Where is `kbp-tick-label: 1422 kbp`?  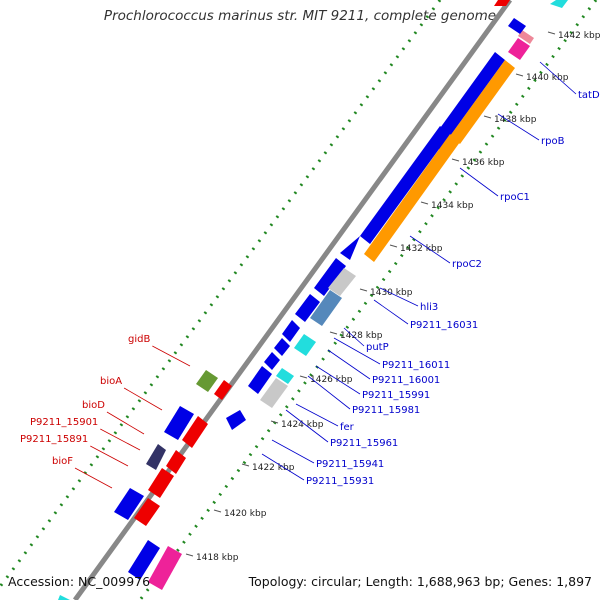 kbp-tick-label: 1422 kbp is located at coordinates (273, 468).